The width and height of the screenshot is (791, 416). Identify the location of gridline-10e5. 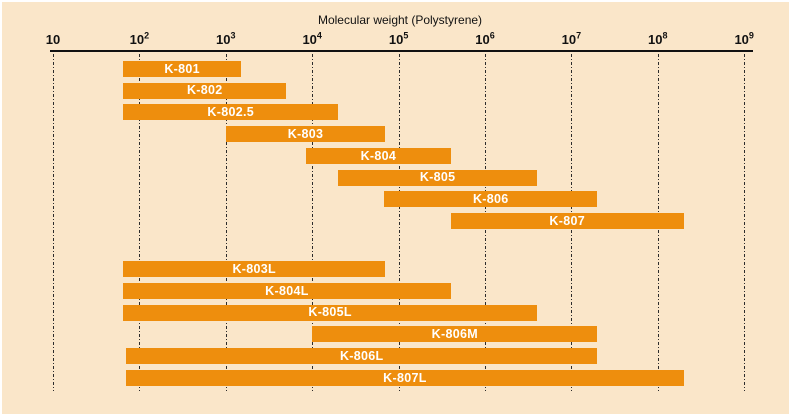
(399, 222).